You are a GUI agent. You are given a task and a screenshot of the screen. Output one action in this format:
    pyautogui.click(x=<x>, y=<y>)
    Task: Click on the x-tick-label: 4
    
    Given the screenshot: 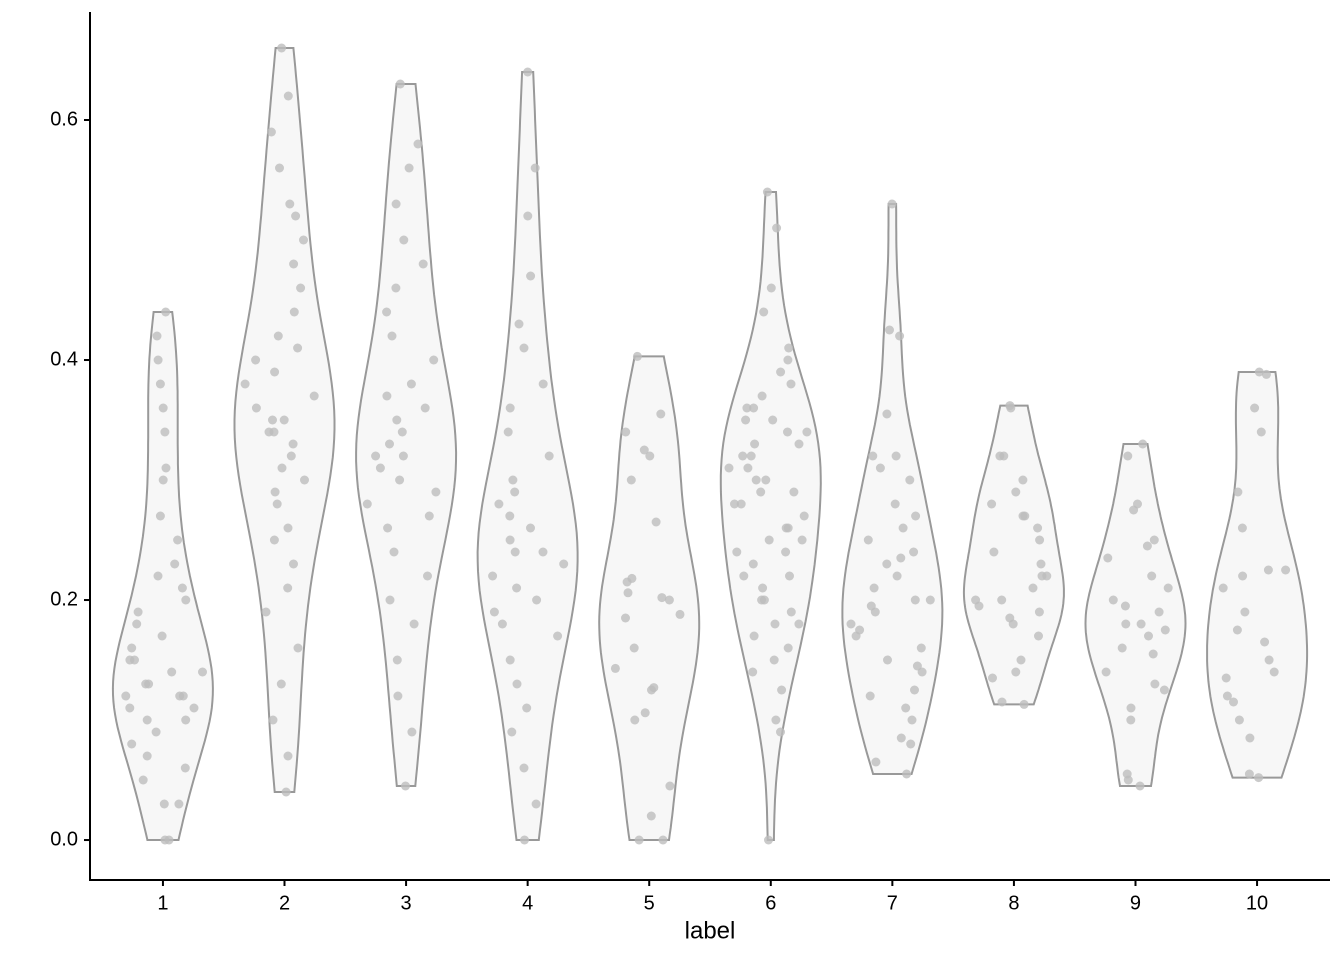 What is the action you would take?
    pyautogui.click(x=527, y=903)
    